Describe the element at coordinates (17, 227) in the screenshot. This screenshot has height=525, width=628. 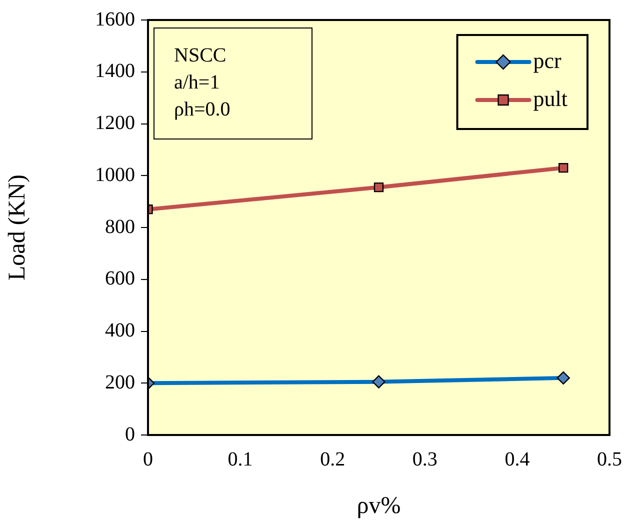
I see `y-axis-title: Load (KN)` at that location.